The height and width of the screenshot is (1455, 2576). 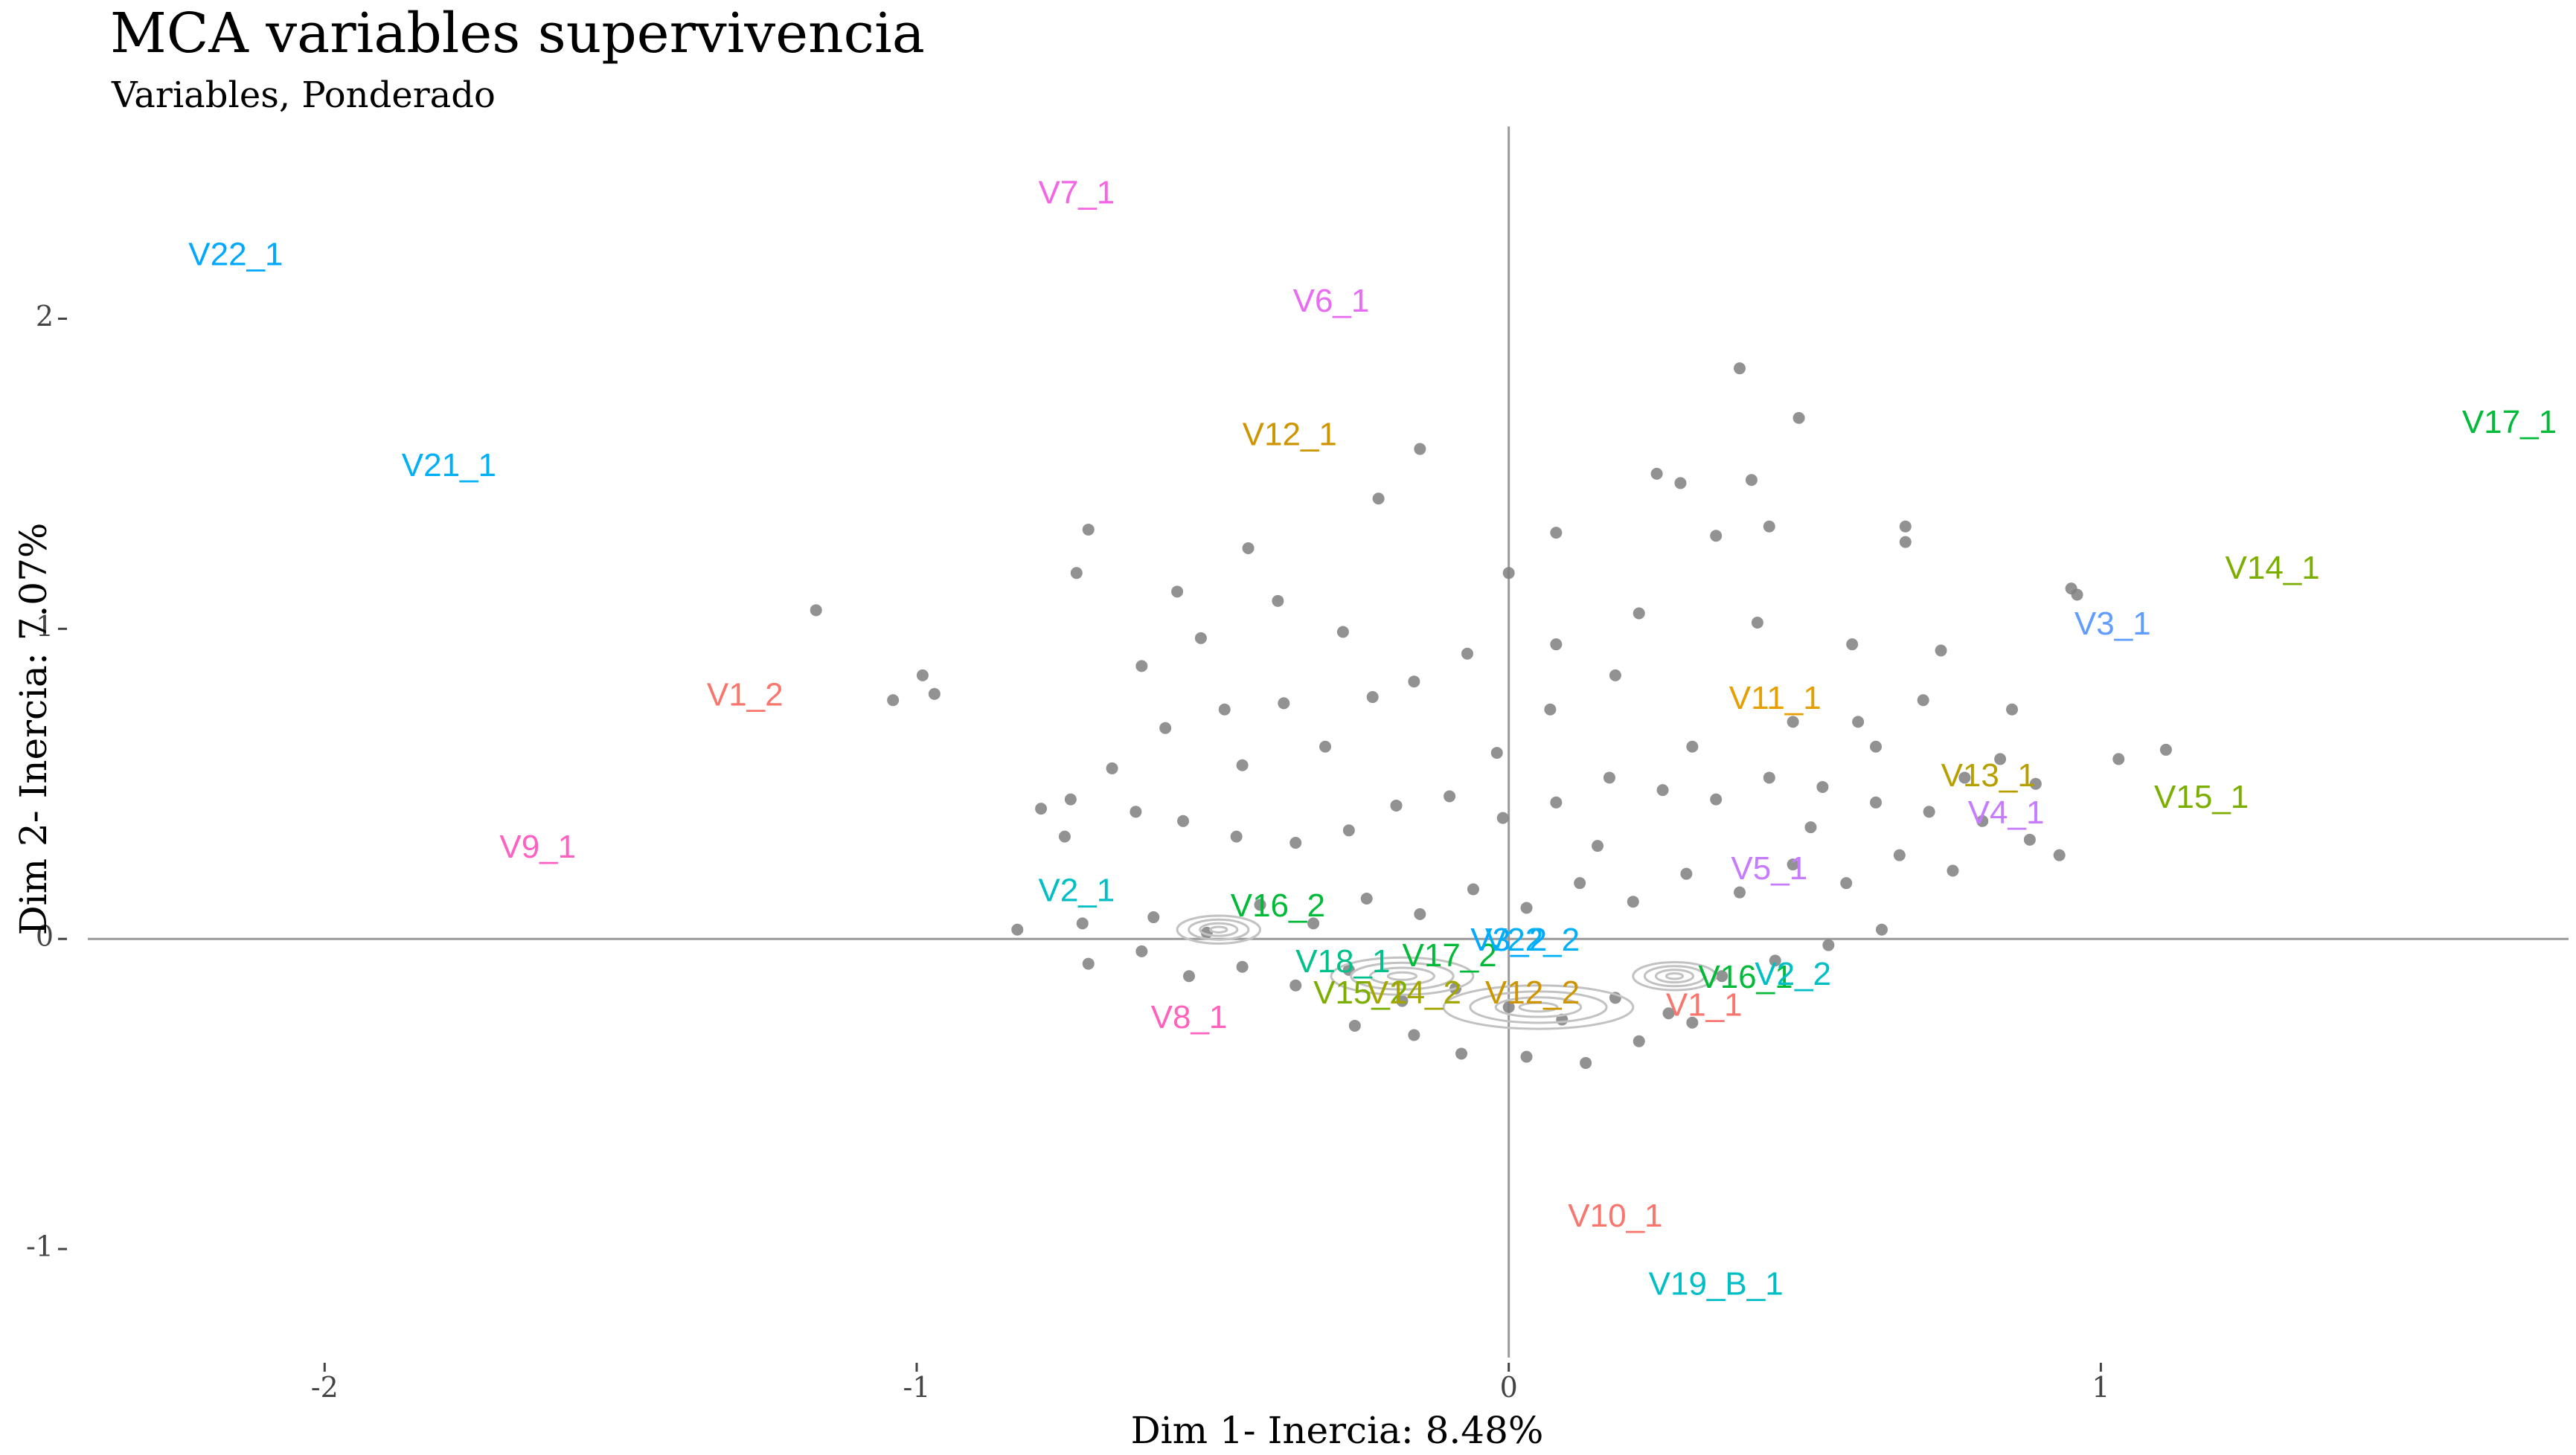 I want to click on x-ticks: -2 -1 0 1, so click(x=1210, y=1383).